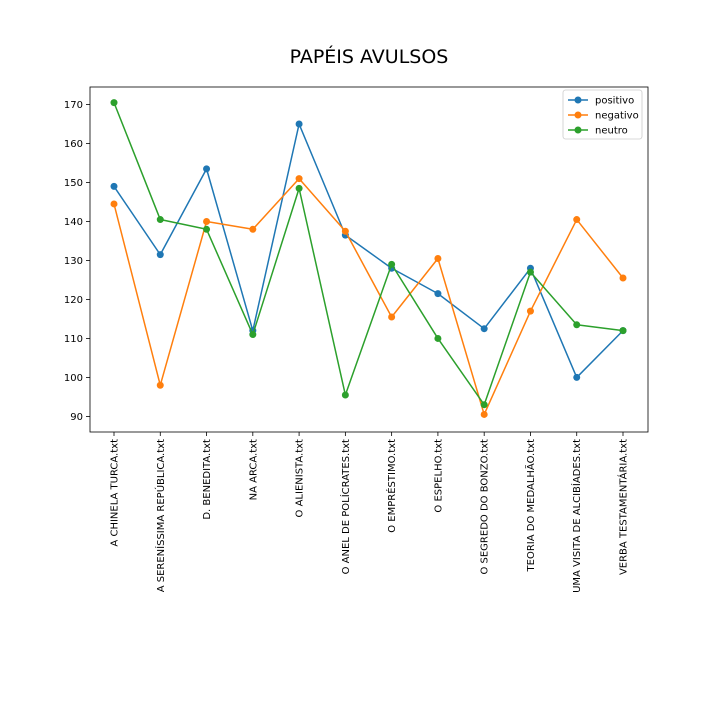 The image size is (720, 725). Describe the element at coordinates (73, 183) in the screenshot. I see `y-tick-label: 150` at that location.